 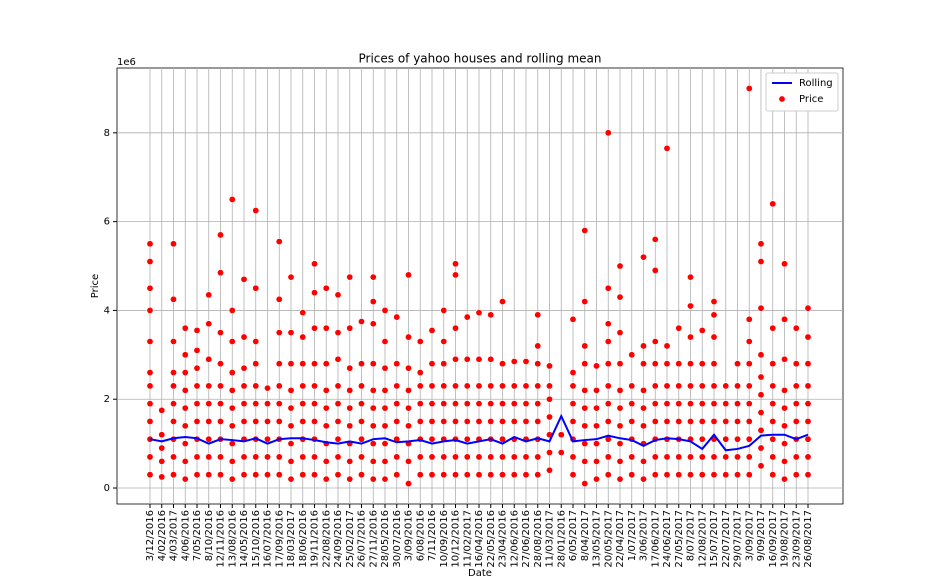 I want to click on x-tick-label: 28/01/2016, so click(x=561, y=539).